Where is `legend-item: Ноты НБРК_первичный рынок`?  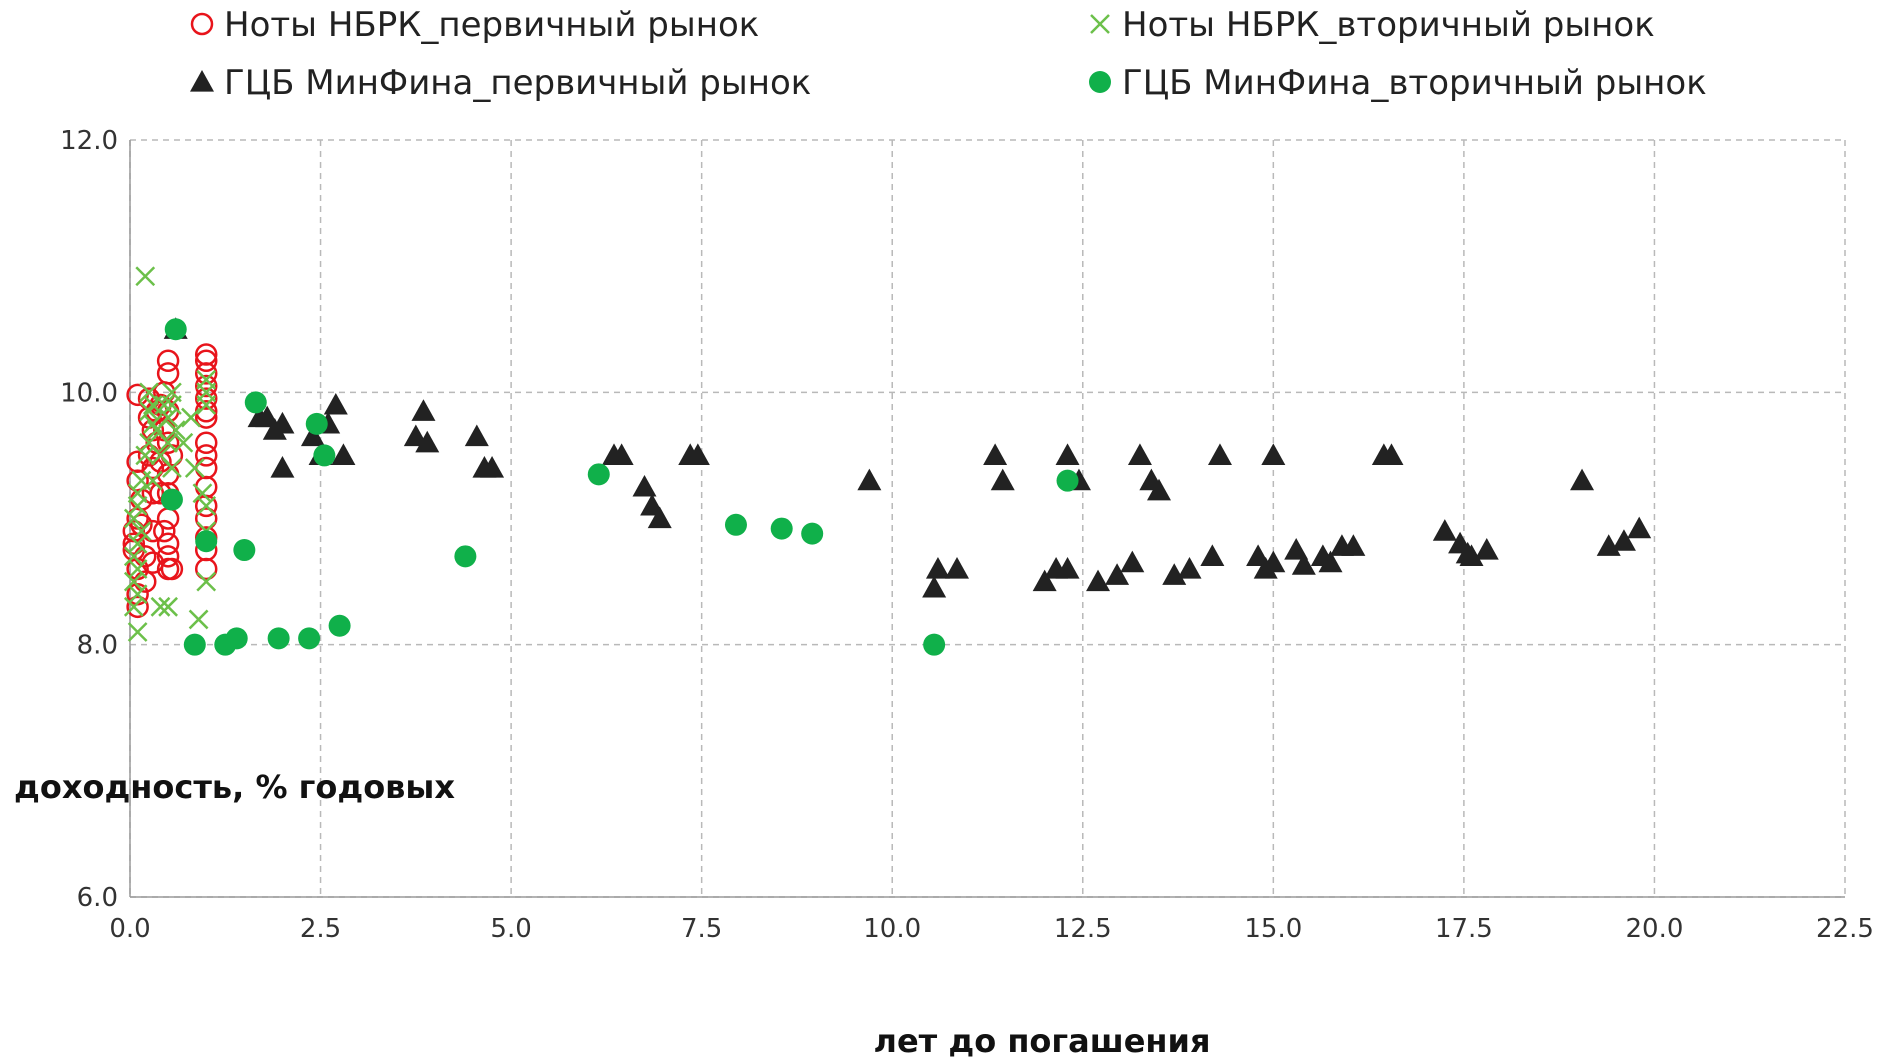 legend-item: Ноты НБРК_первичный рынок is located at coordinates (474, 25).